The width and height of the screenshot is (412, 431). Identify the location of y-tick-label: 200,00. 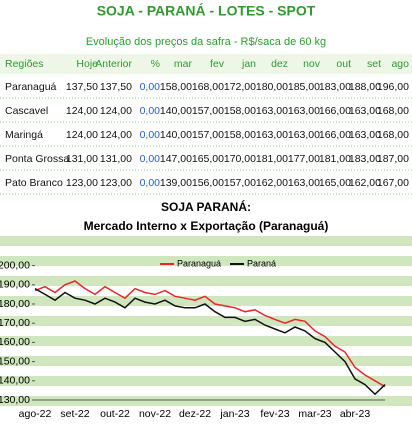
(15, 265).